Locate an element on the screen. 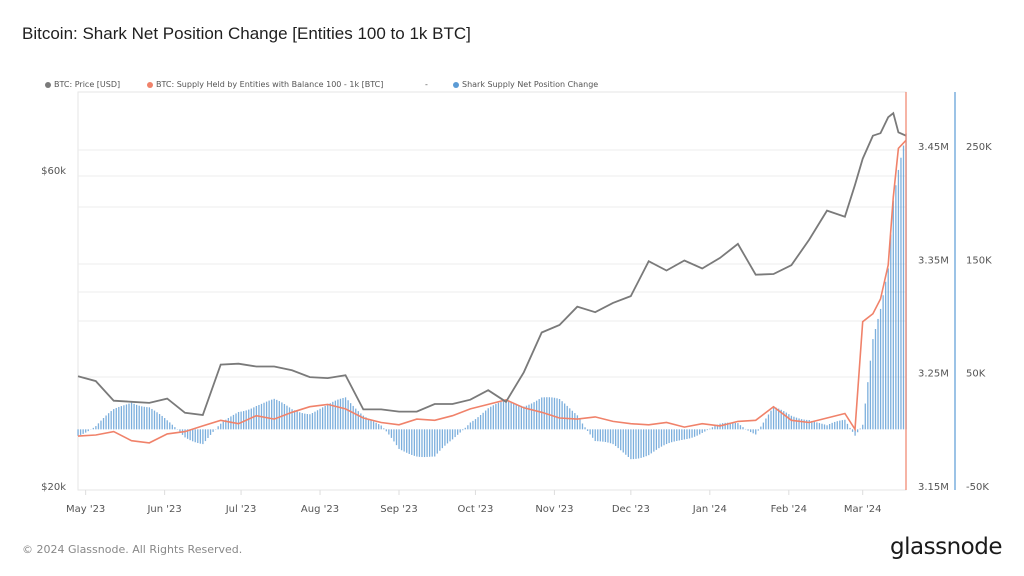 This screenshot has height=576, width=1024. legend-dot-icon is located at coordinates (456, 84).